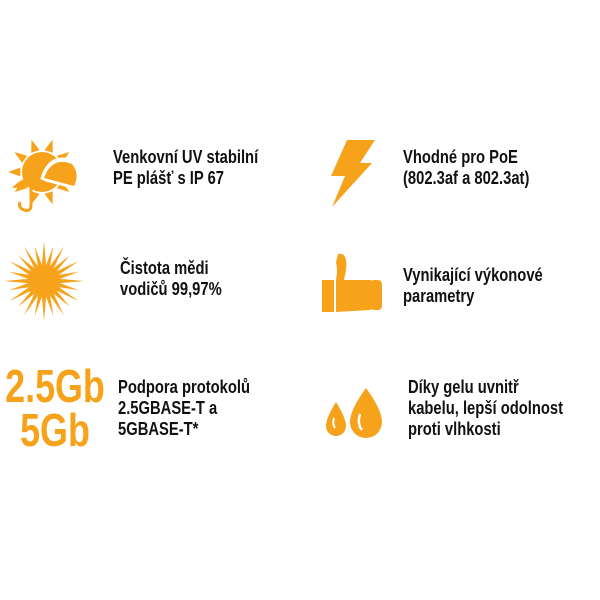 Image resolution: width=600 pixels, height=600 pixels. I want to click on feature-text: Čistota mědi vodičů 99,97%, so click(171, 279).